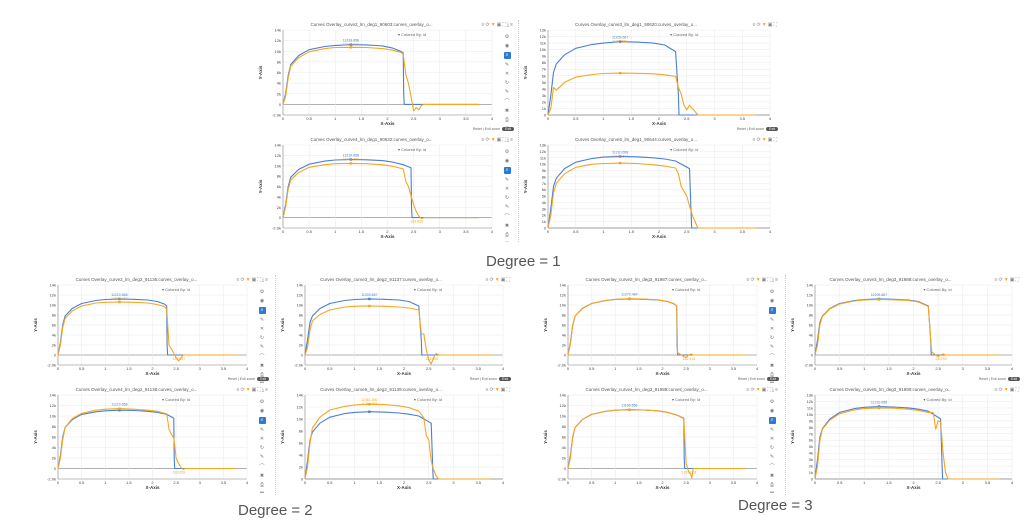 The image size is (1024, 524). What do you see at coordinates (507, 102) in the screenshot?
I see `lasso-icon: ⌒` at bounding box center [507, 102].